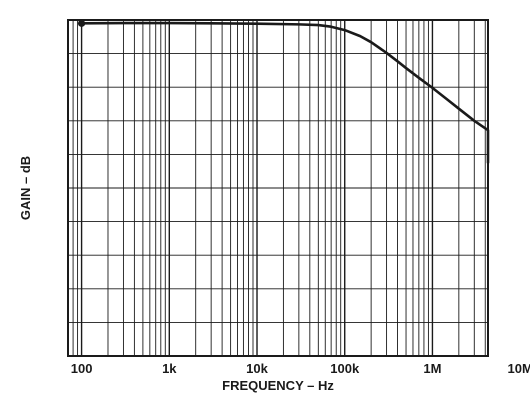 This screenshot has width=530, height=402. Describe the element at coordinates (300, 368) in the screenshot. I see `x-tick-labels: 100 1k 10k 100k 1M 10M` at that location.